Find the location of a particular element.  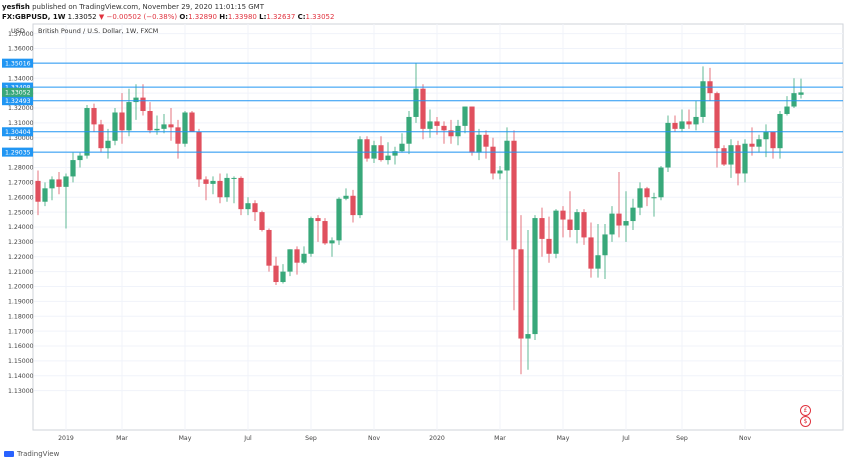

uk-flag-icon: £ is located at coordinates (805, 410).